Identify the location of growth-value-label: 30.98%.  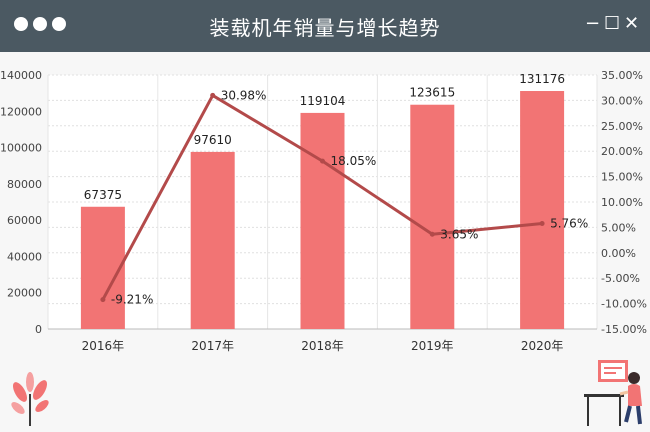
(244, 95).